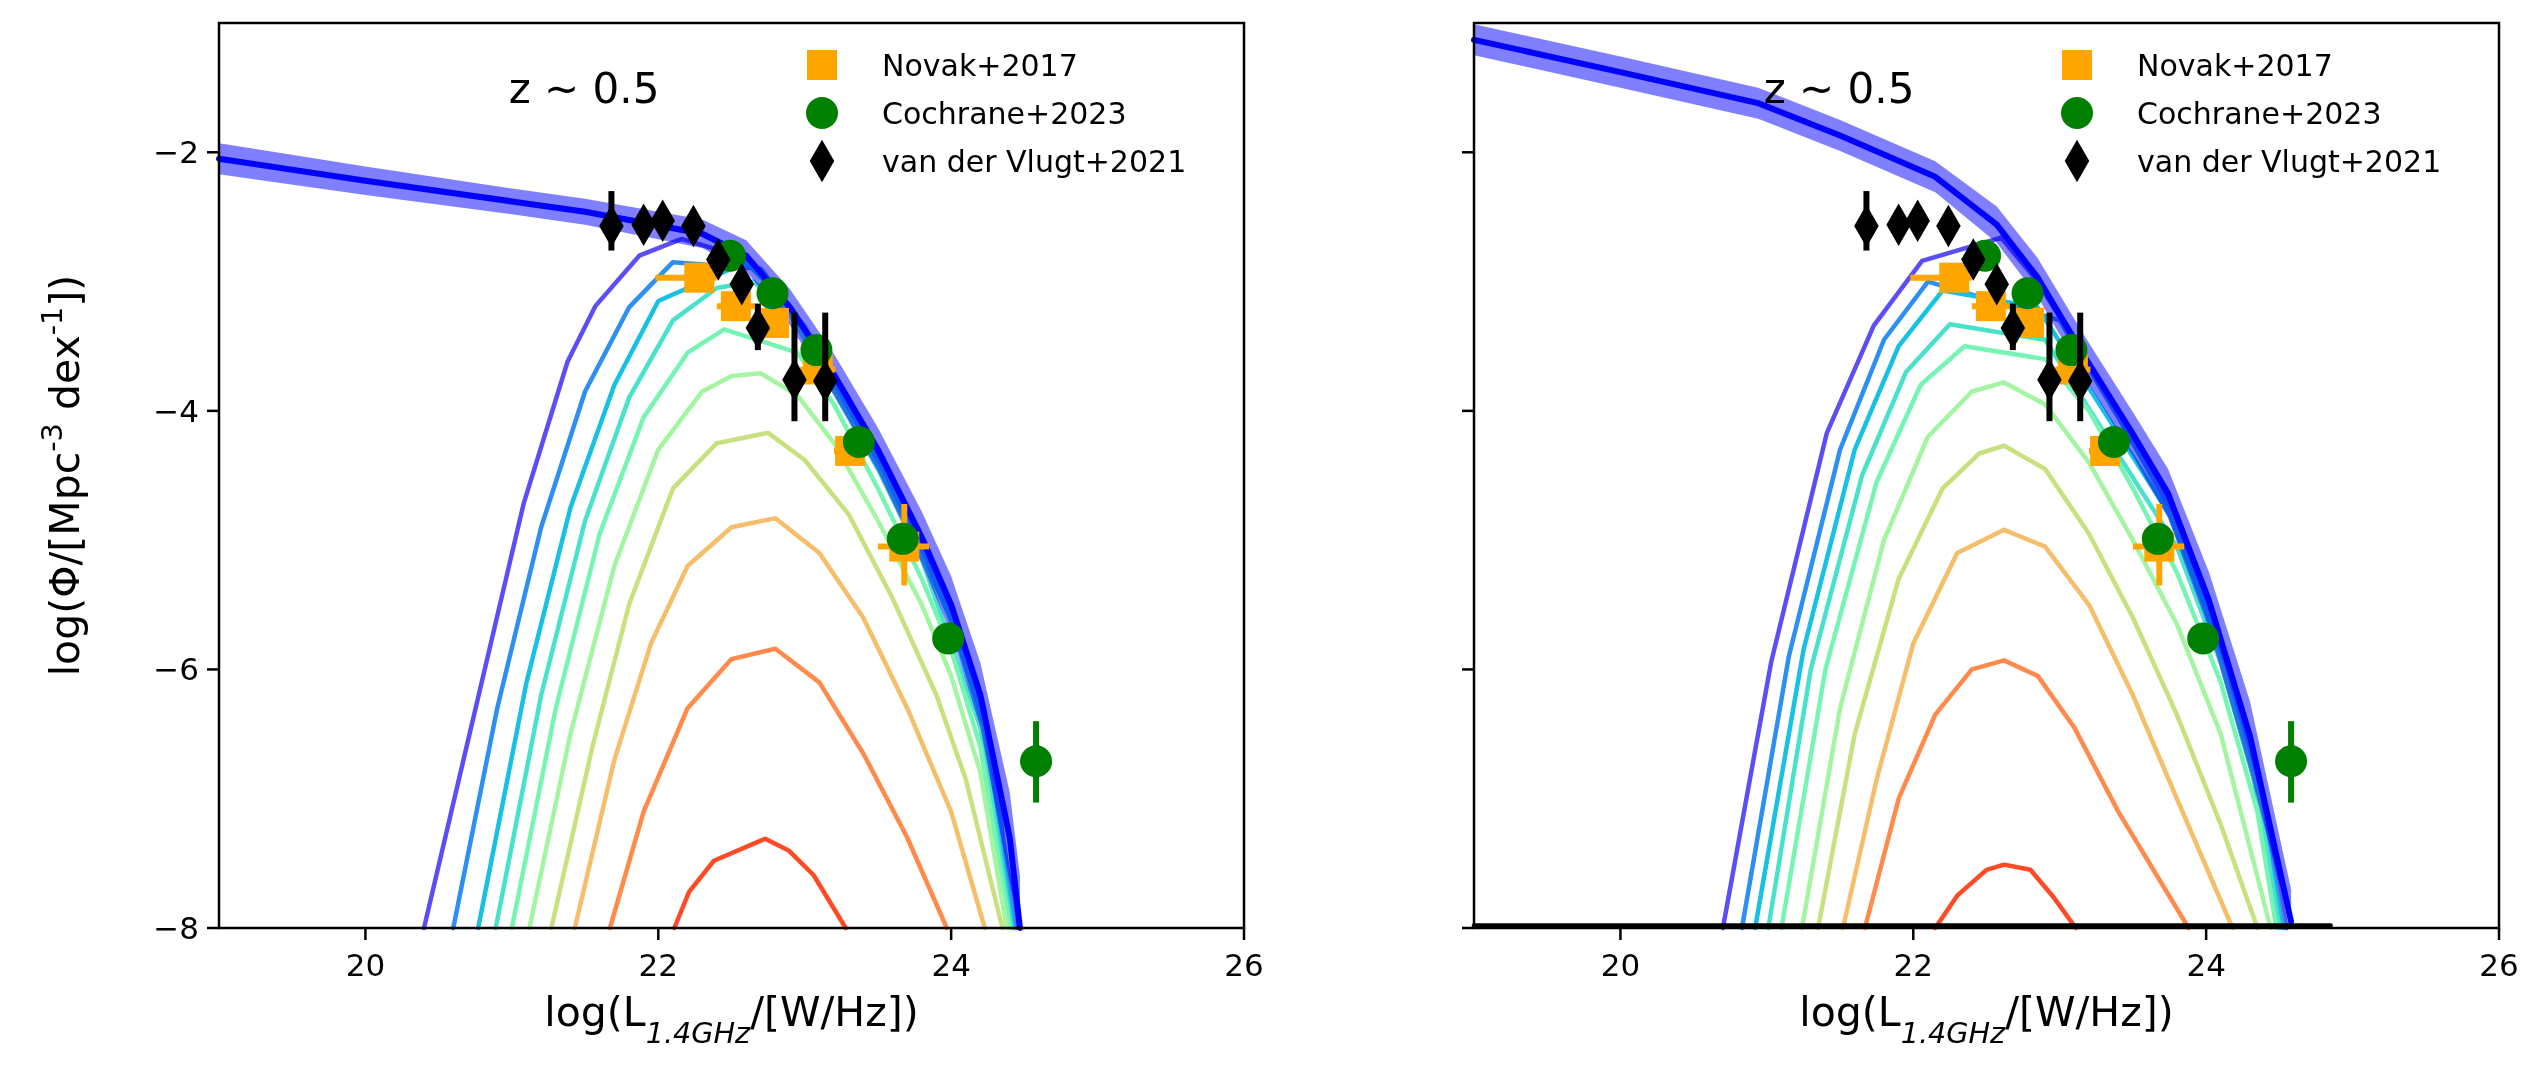 This screenshot has width=2528, height=1066. What do you see at coordinates (176, 152) in the screenshot?
I see `y-tick-label: −2` at bounding box center [176, 152].